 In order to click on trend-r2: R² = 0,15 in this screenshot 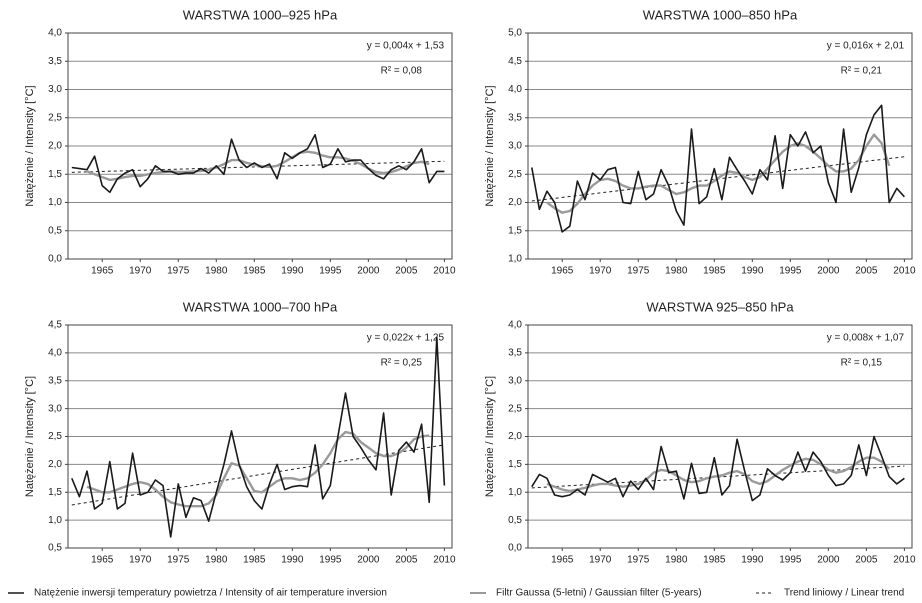, I will do `click(862, 363)`.